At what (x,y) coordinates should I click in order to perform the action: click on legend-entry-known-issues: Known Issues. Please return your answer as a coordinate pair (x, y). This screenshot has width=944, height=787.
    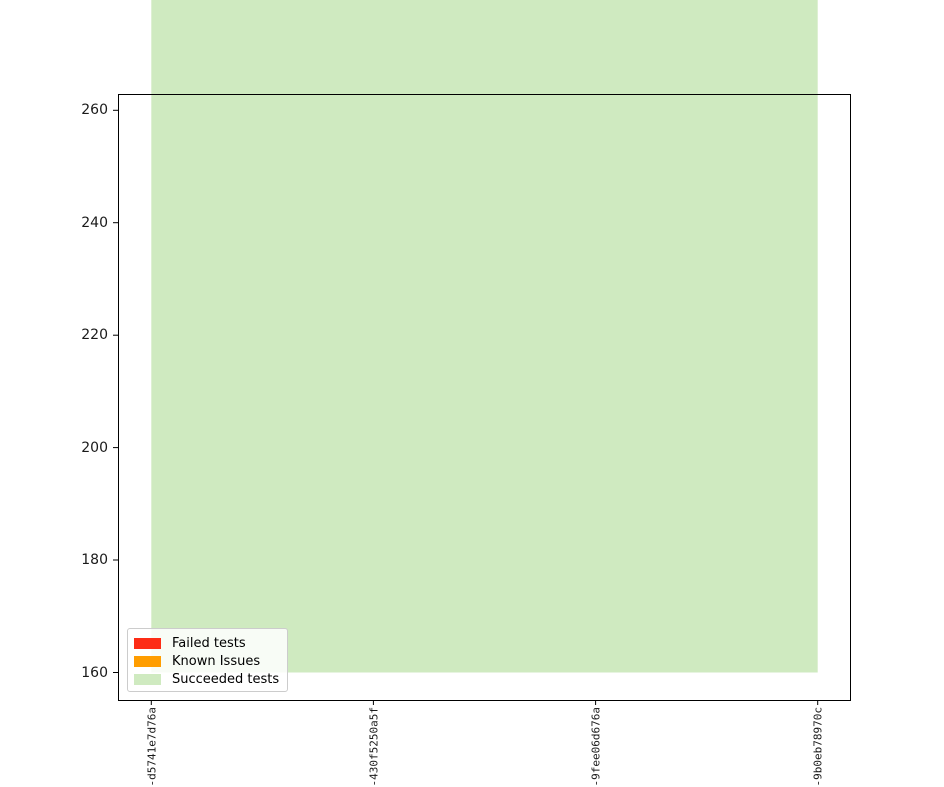
    Looking at the image, I should click on (210, 661).